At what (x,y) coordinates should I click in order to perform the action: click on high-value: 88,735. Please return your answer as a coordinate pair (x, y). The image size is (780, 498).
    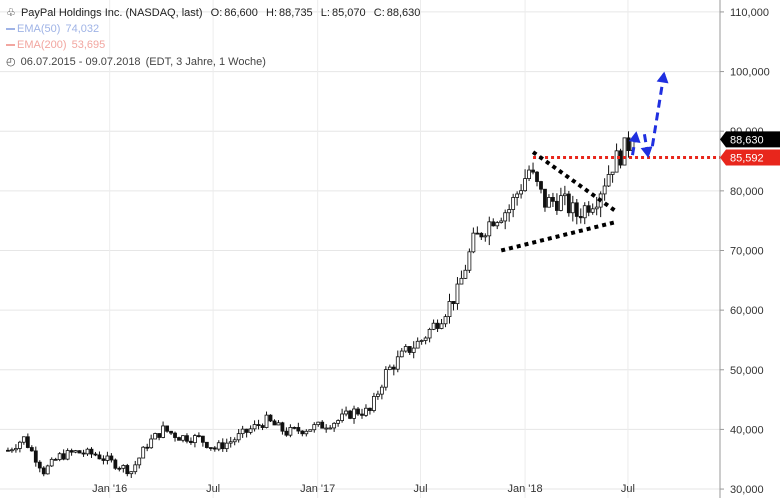
    Looking at the image, I should click on (296, 13).